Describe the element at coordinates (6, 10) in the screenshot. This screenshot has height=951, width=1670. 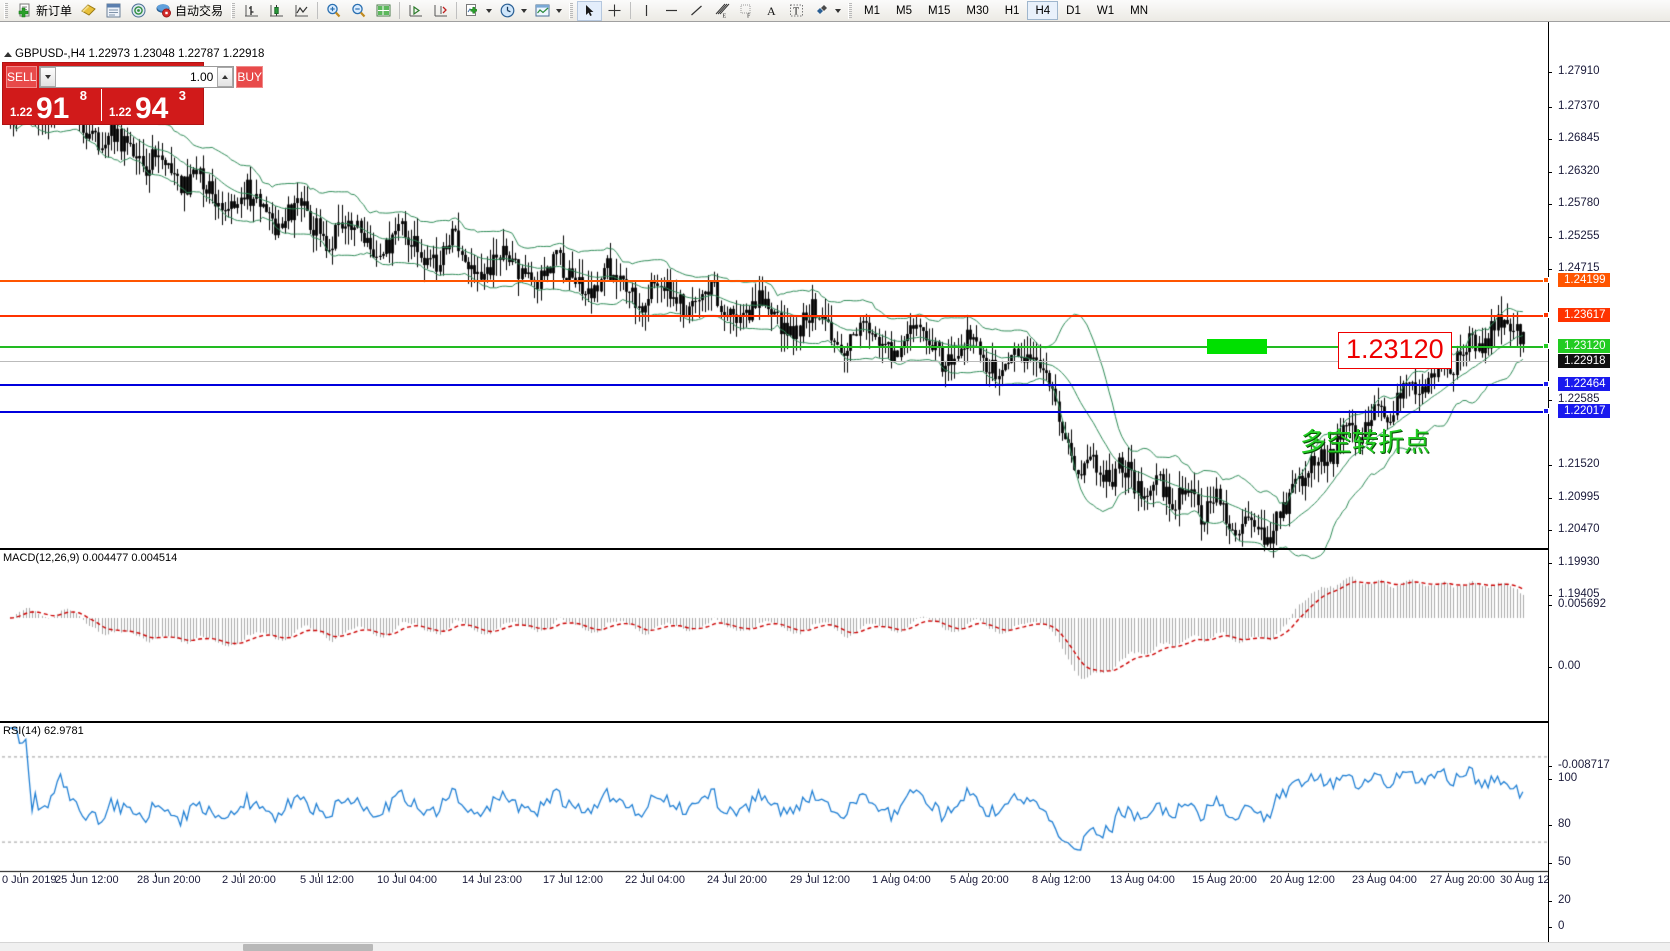
I see `toolbar-grip` at that location.